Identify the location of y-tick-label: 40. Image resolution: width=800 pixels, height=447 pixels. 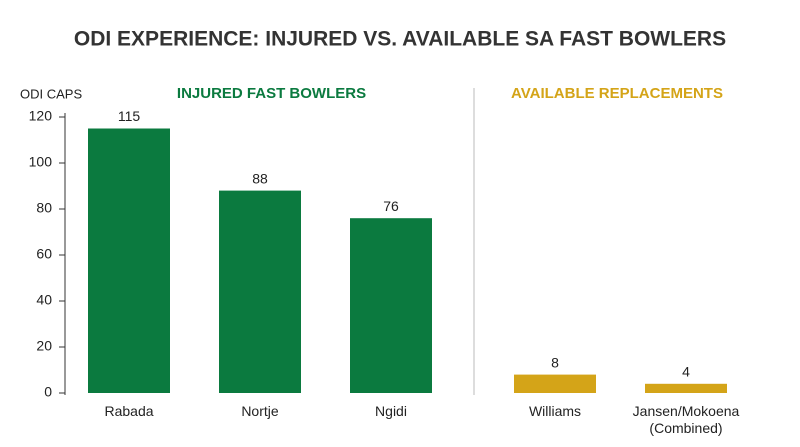
(44, 300).